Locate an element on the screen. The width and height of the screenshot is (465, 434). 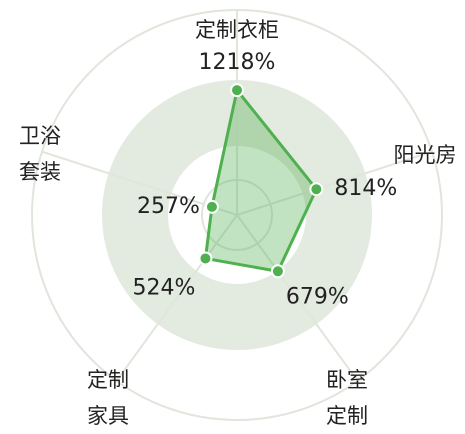
category-label: 定制衣柜 is located at coordinates (237, 30).